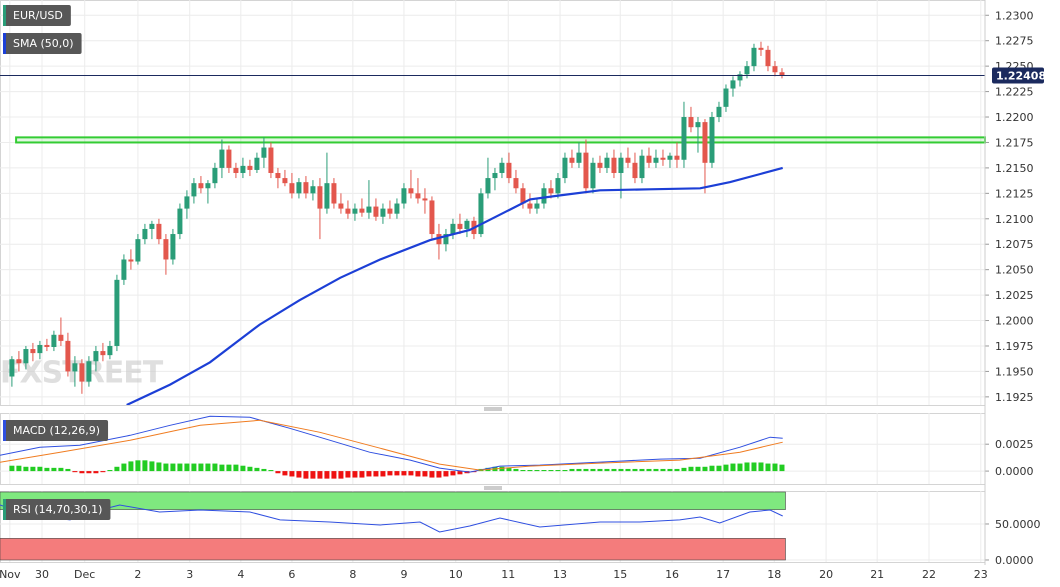 Image resolution: width=1060 pixels, height=587 pixels. Describe the element at coordinates (84, 574) in the screenshot. I see `x-tick-label: Dec` at that location.